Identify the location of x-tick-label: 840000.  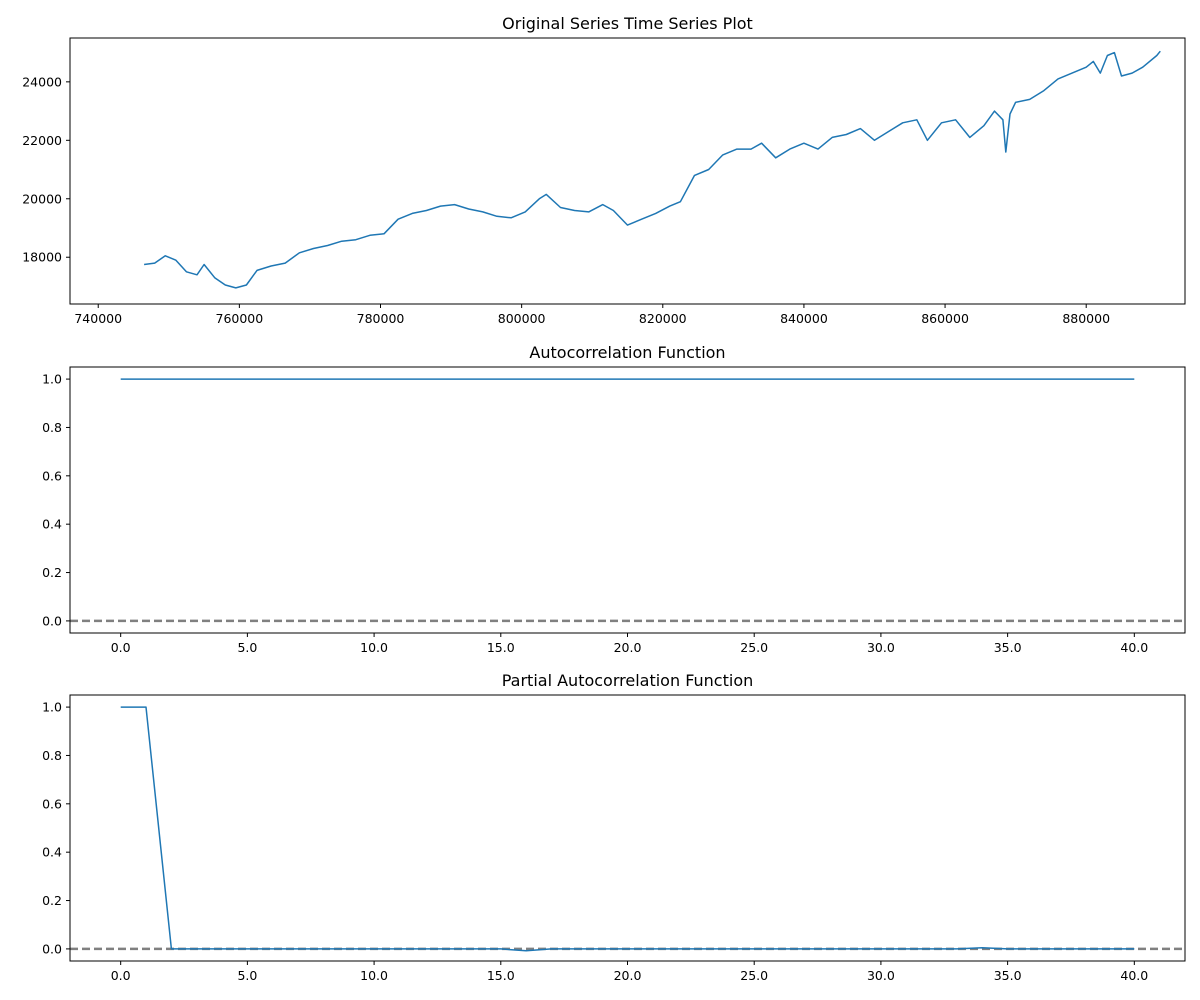
(804, 318).